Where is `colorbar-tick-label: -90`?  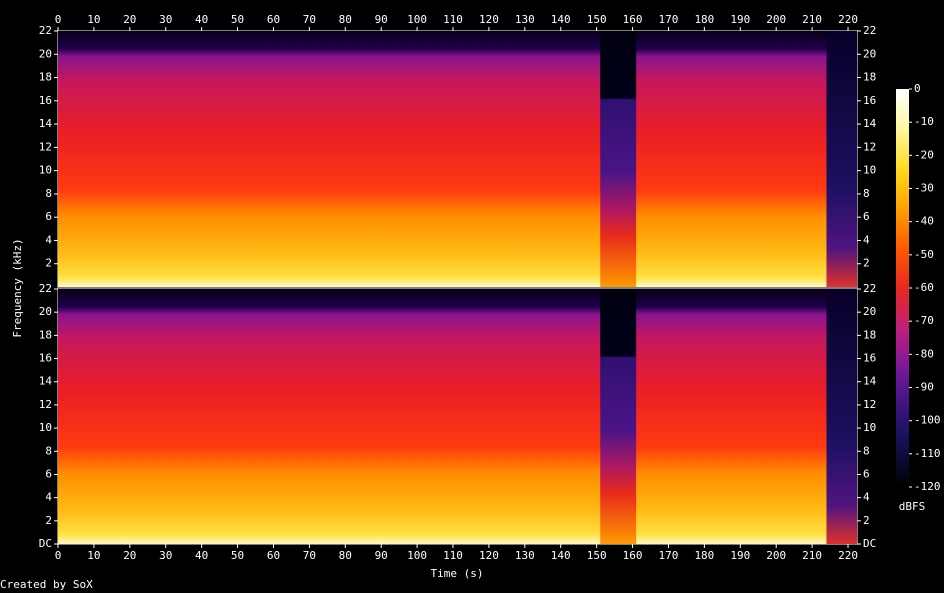 colorbar-tick-label: -90 is located at coordinates (924, 387).